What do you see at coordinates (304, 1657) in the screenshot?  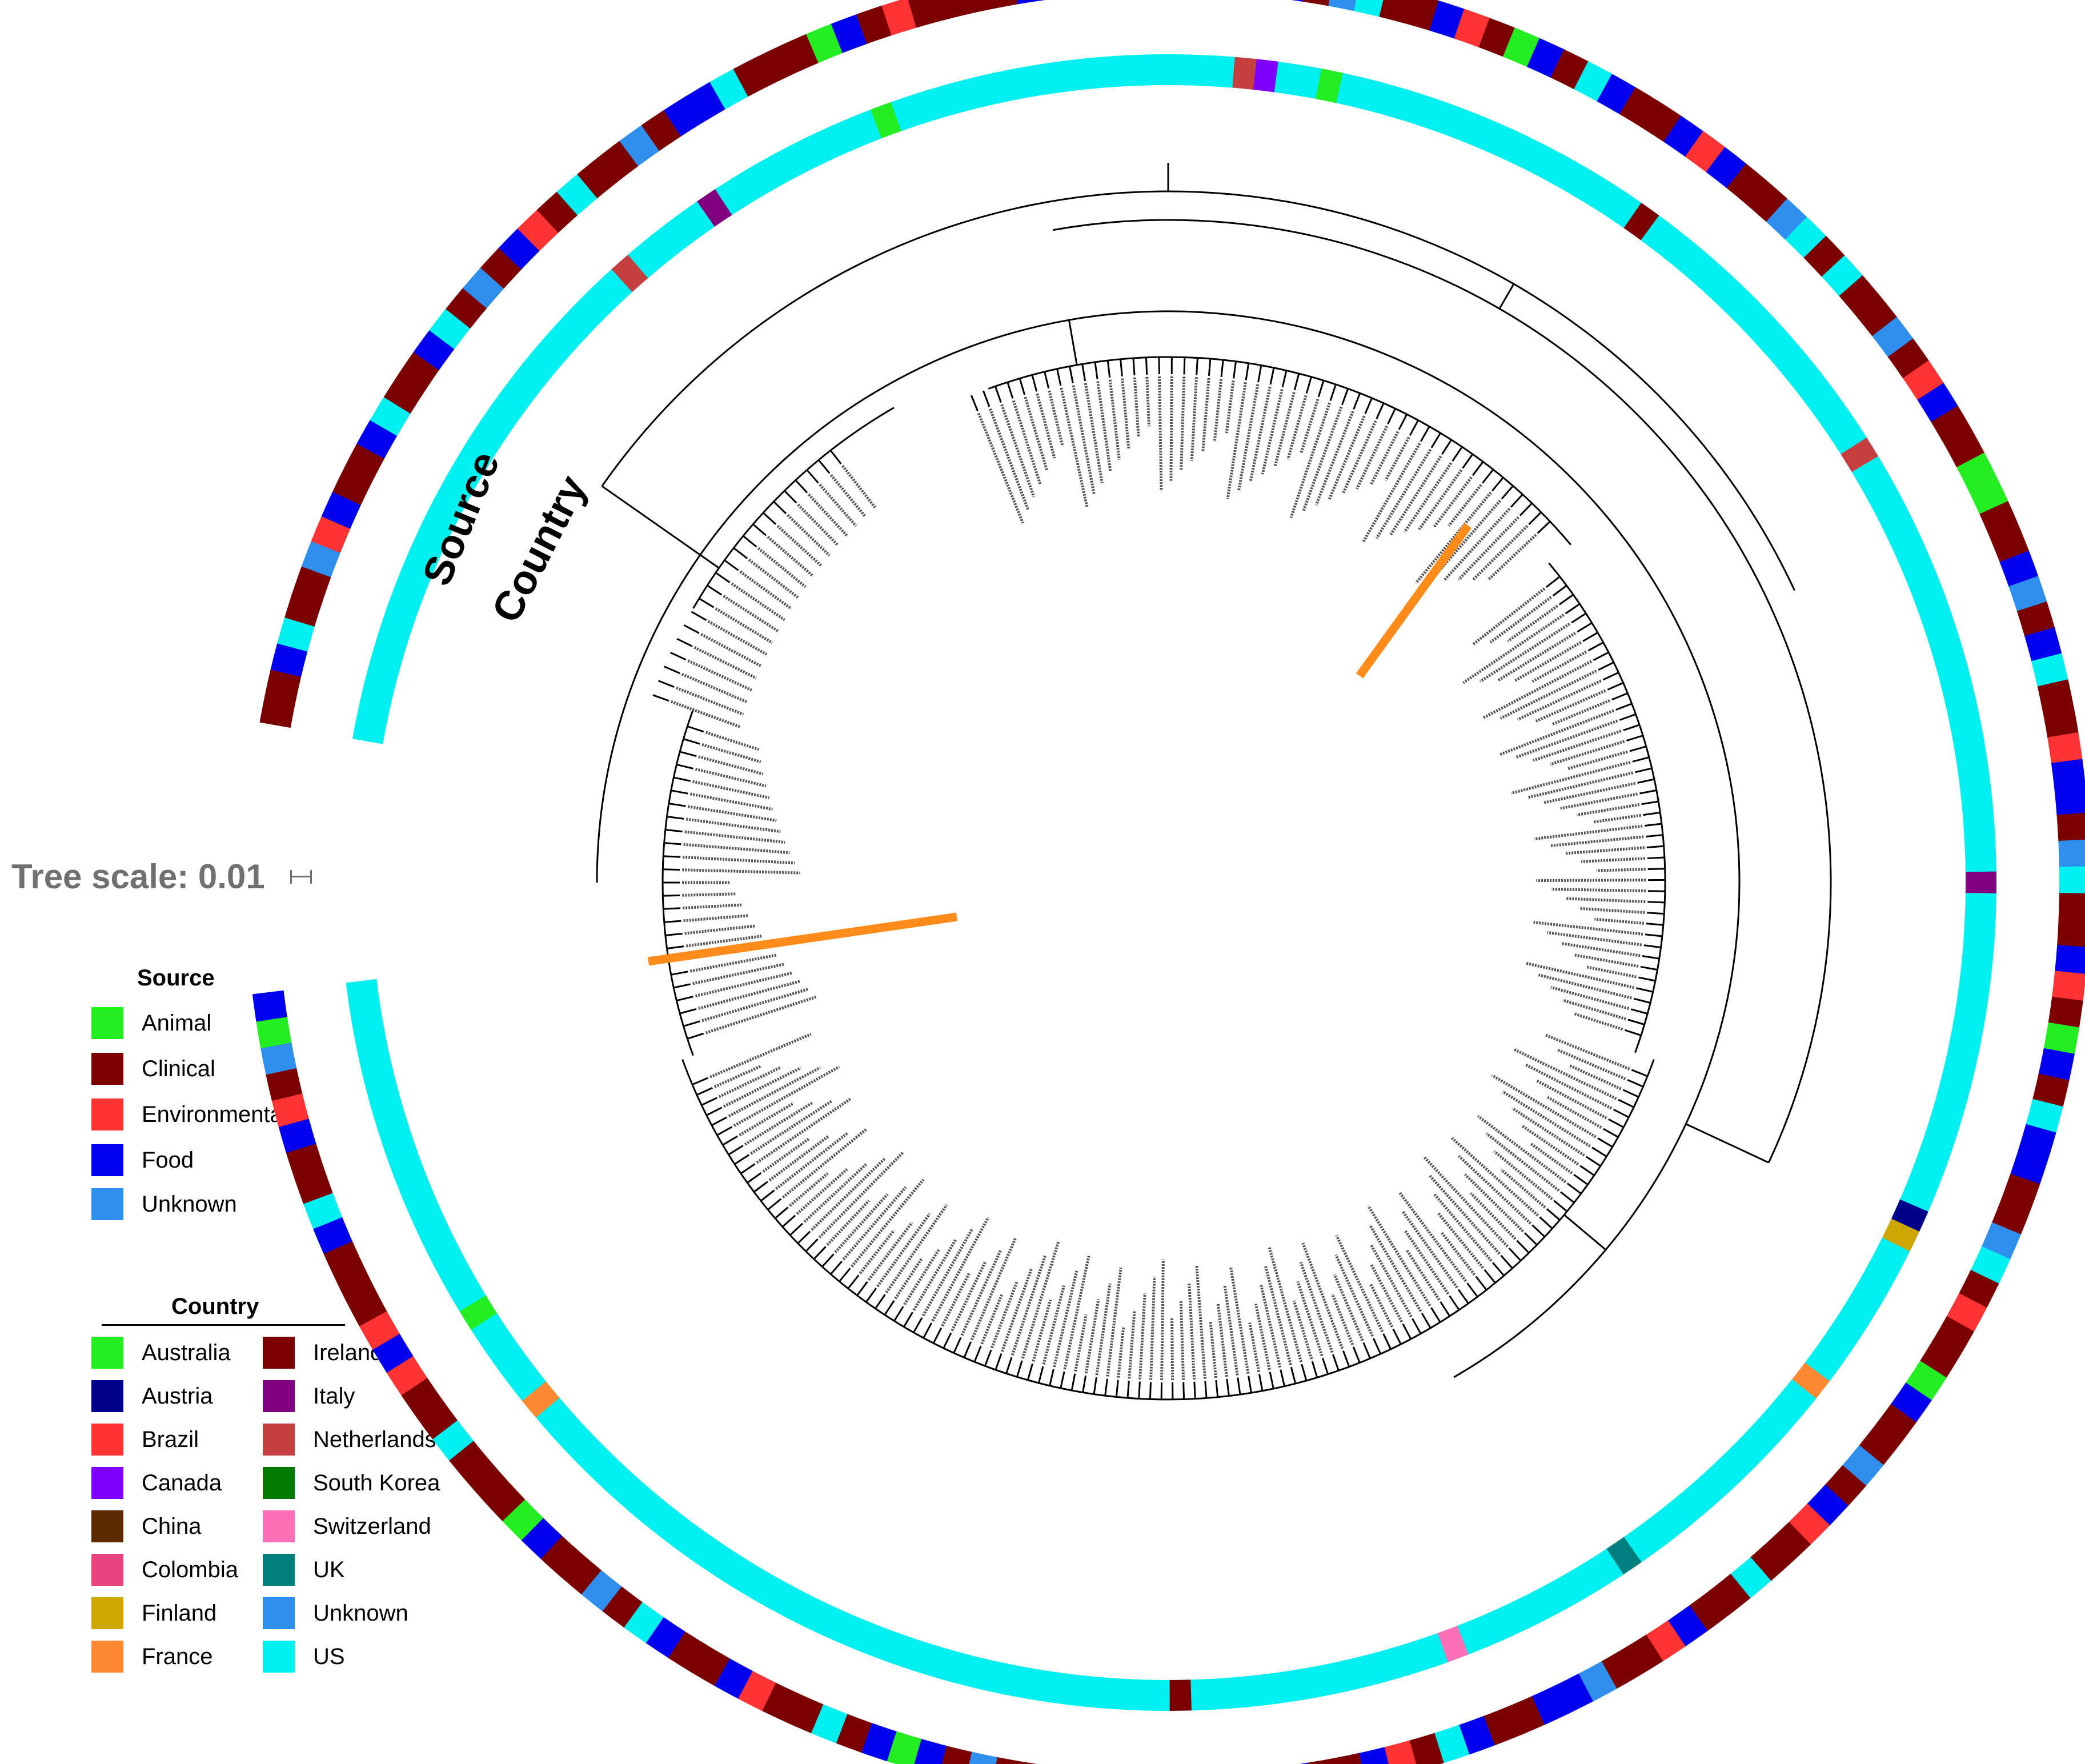 I see `legend-country-us: US` at bounding box center [304, 1657].